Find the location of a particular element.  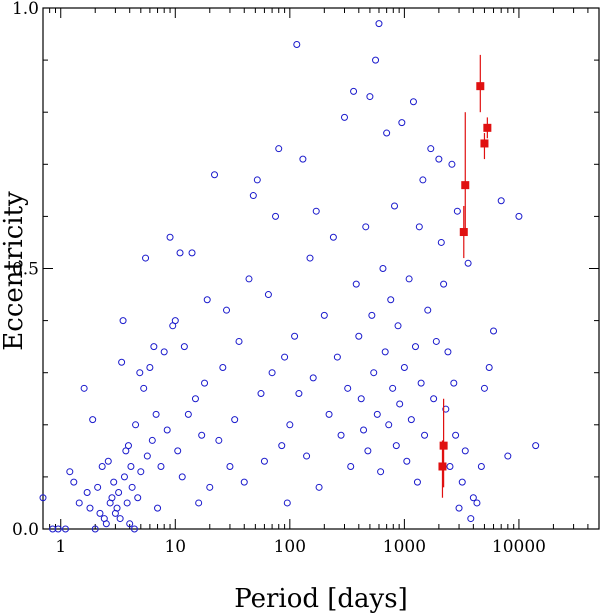

y-tick-labels: 0.0 0.5 1.0 is located at coordinates (25, 270).